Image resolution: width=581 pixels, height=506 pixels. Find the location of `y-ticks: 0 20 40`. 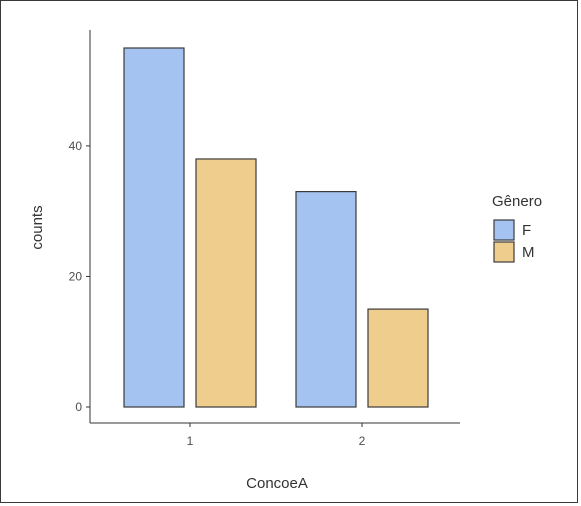

y-ticks: 0 20 40 is located at coordinates (79, 276).